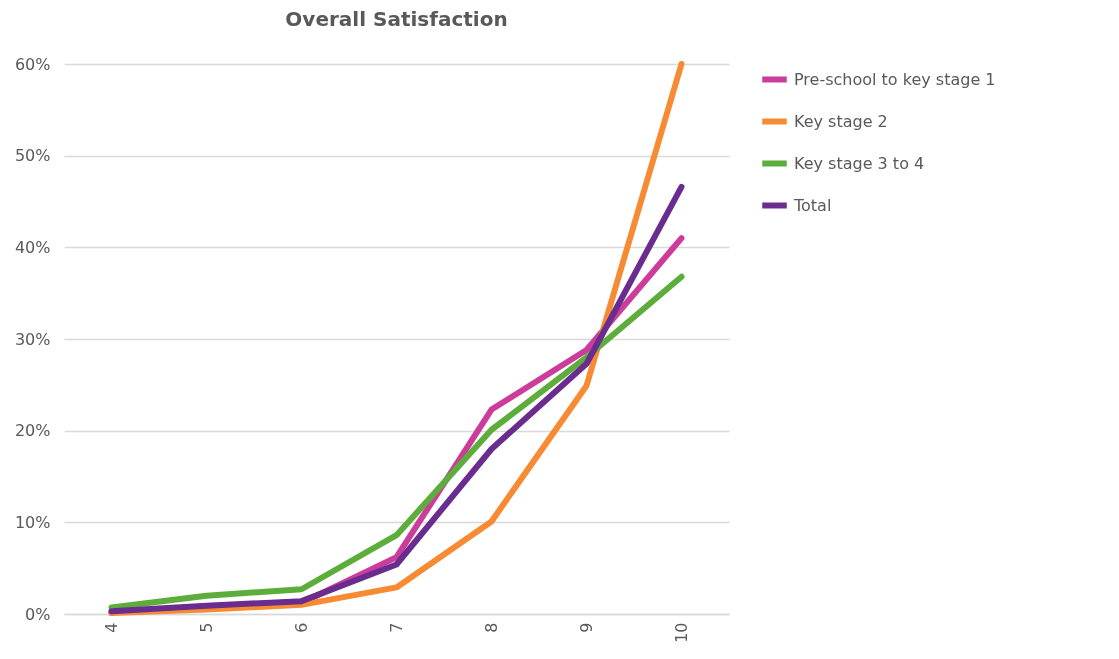 The height and width of the screenshot is (659, 1119). Describe the element at coordinates (491, 627) in the screenshot. I see `x-tick-label: 8` at that location.